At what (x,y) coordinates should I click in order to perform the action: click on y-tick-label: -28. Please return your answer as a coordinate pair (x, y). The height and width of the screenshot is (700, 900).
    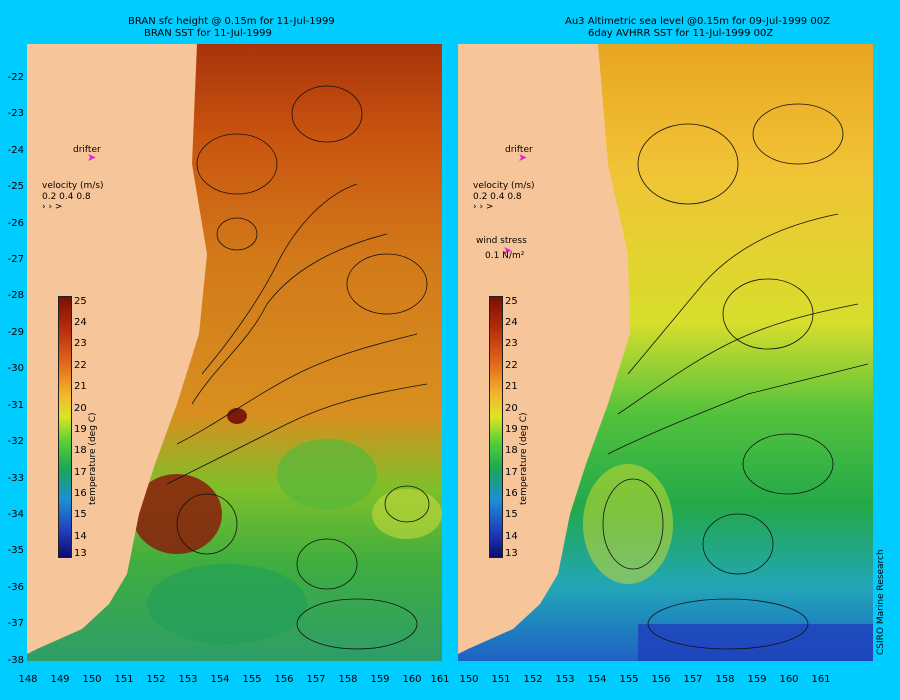
    Looking at the image, I should click on (15, 295).